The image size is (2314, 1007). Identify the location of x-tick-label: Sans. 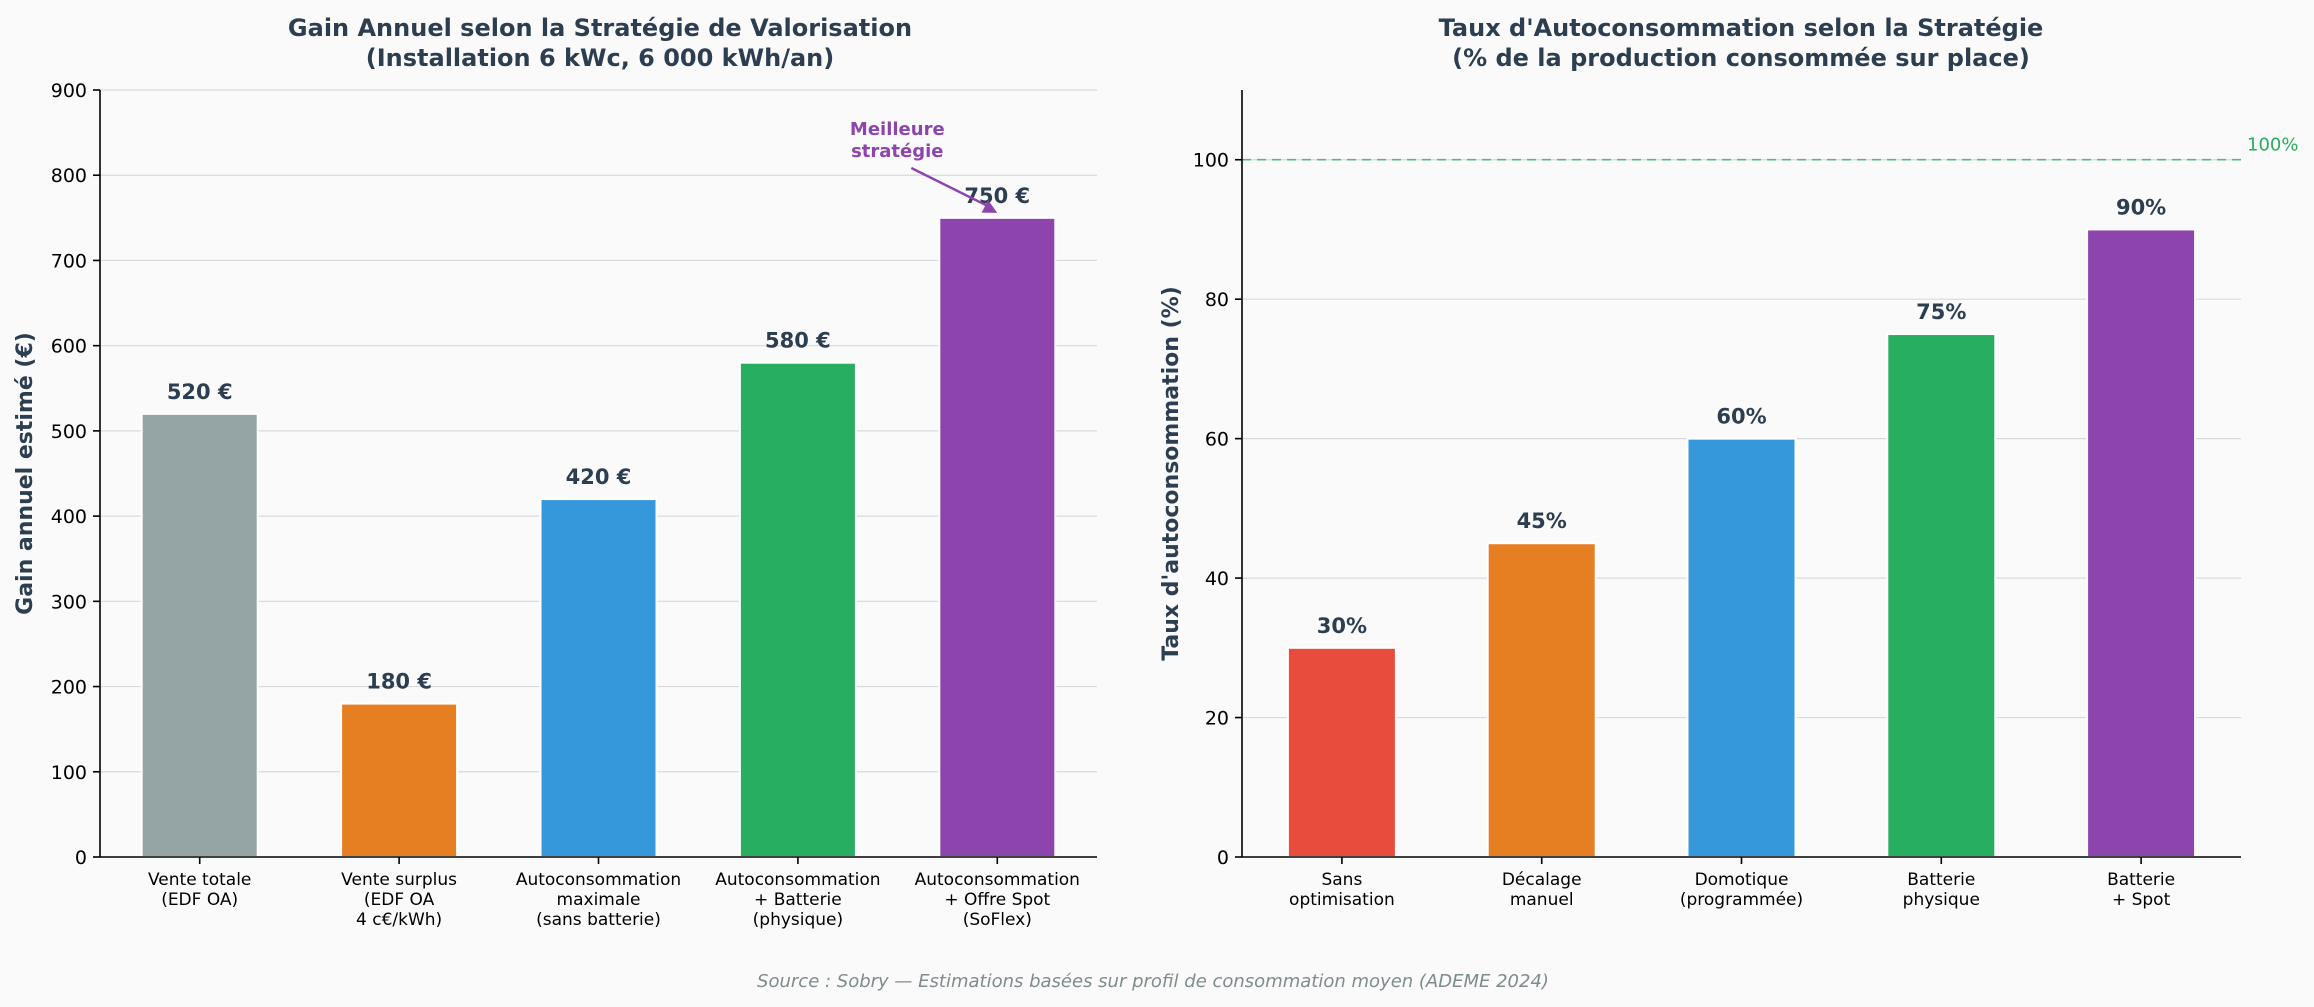
(1341, 880).